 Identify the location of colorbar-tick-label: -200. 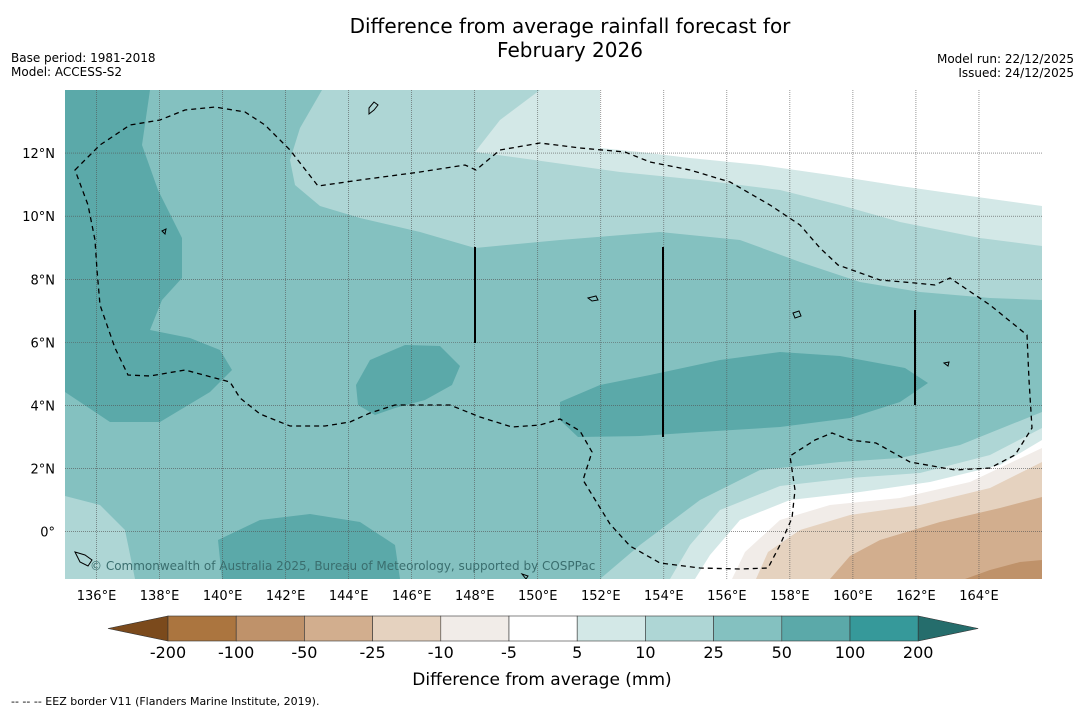
(168, 652).